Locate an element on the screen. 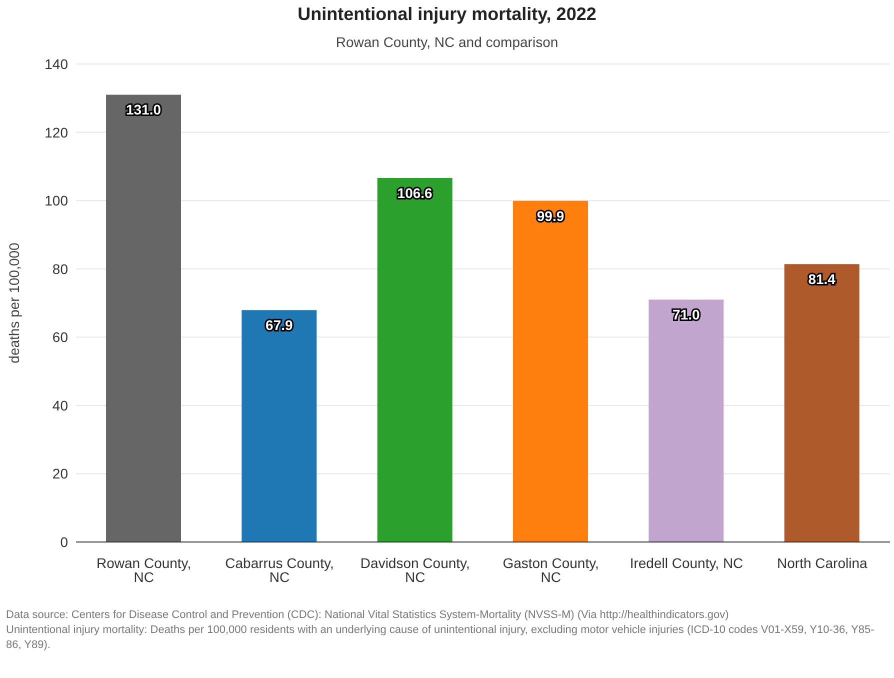 The width and height of the screenshot is (894, 678). data-label: 99.9 is located at coordinates (550, 216).